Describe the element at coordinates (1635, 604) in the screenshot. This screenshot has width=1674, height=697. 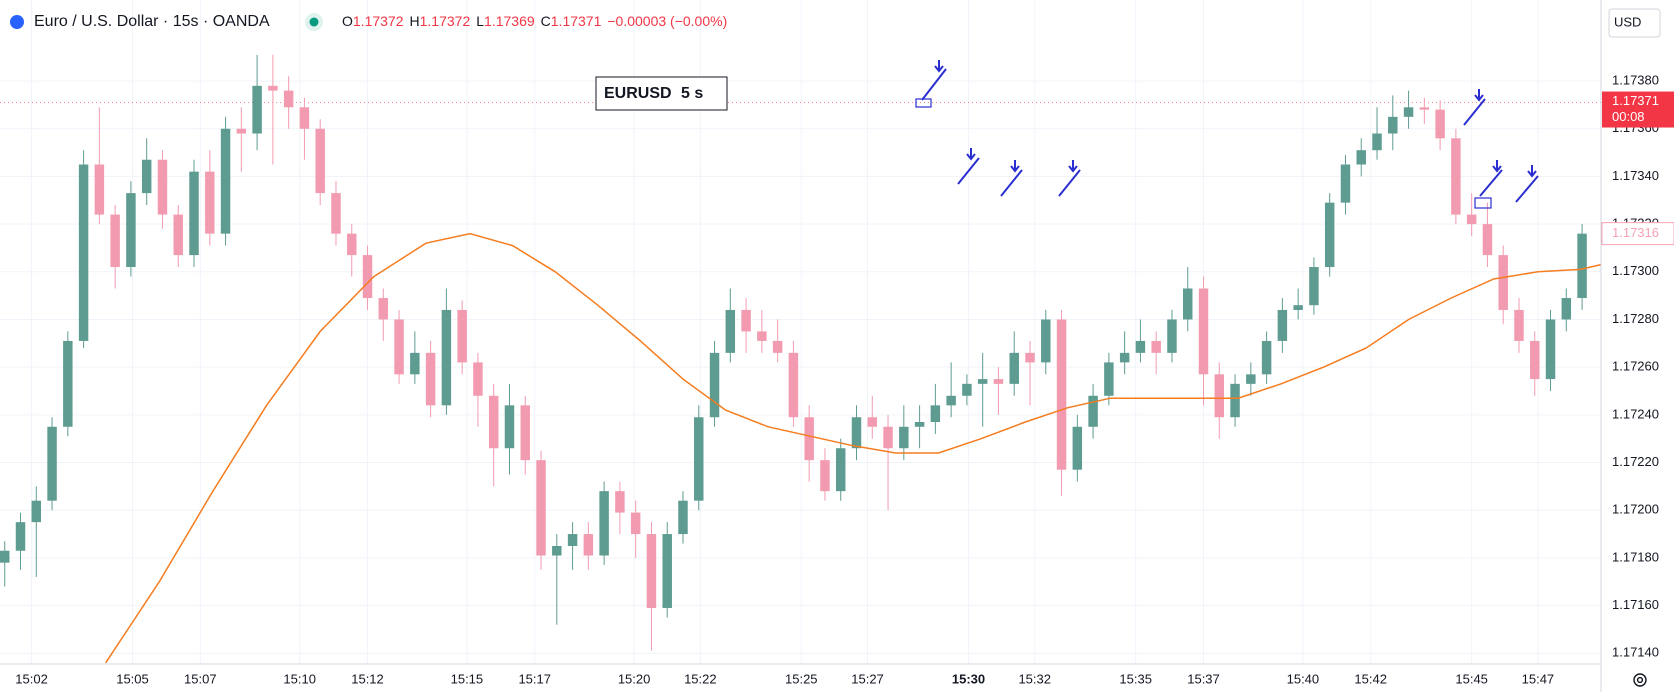
I see `y-tick-label: 1.17160` at that location.